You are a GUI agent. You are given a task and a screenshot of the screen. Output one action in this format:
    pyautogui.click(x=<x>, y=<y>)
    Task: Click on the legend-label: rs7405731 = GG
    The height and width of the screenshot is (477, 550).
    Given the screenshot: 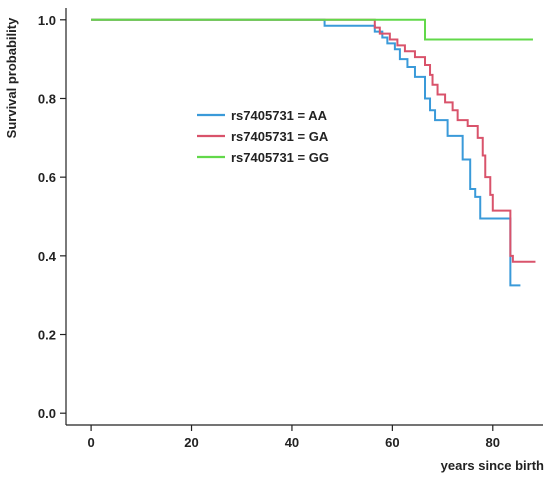 What is the action you would take?
    pyautogui.click(x=280, y=157)
    